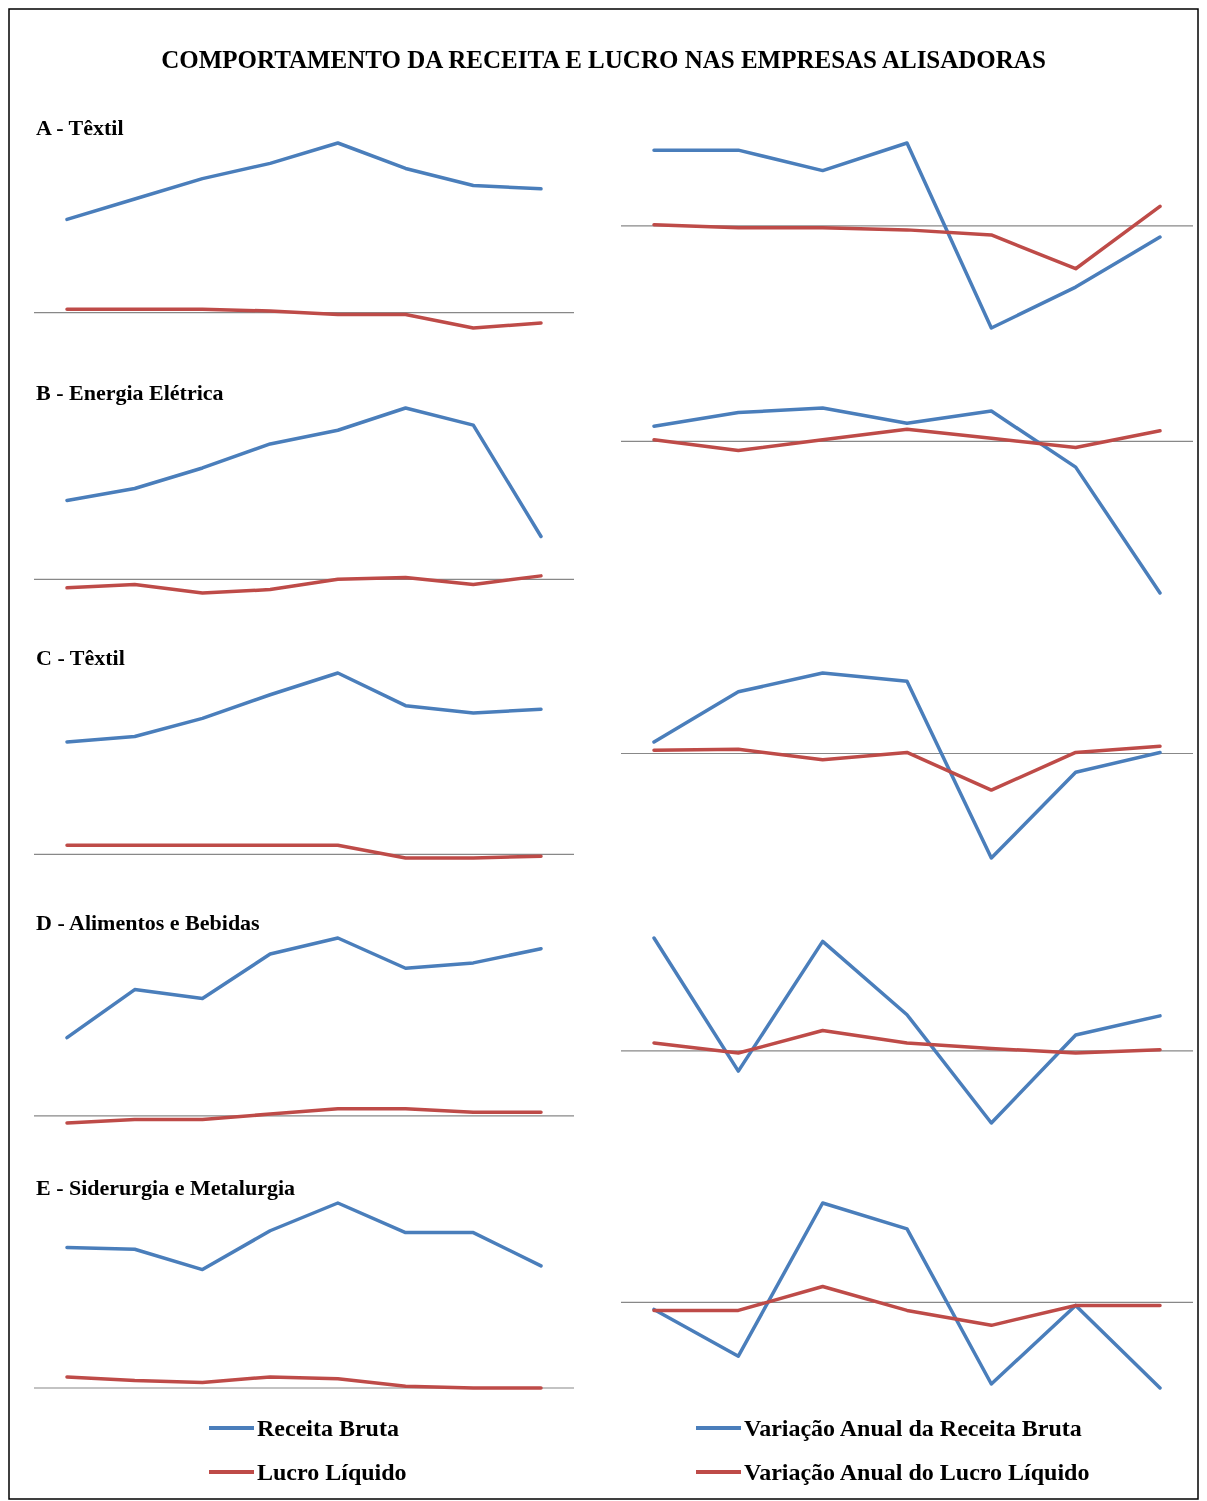  Describe the element at coordinates (603, 59) in the screenshot. I see `chart-title: COMPORTAMENTO DA RECEITA E LUCRO NAS EMPRESAS ALISADORAS` at that location.